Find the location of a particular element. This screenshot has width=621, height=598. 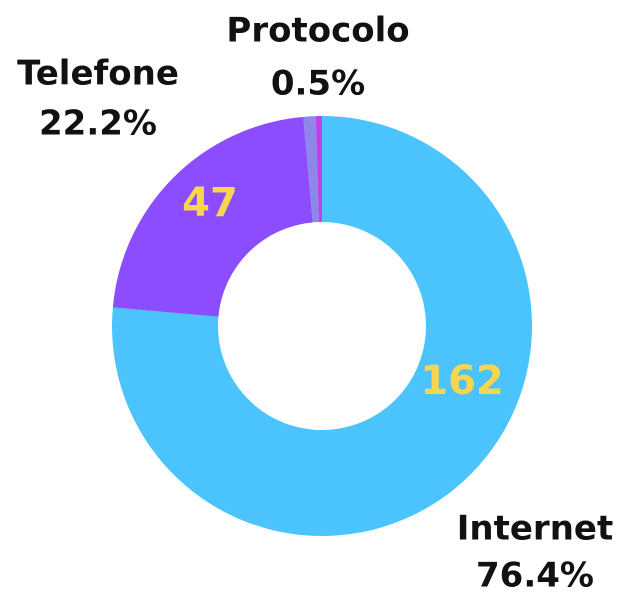

value-label: 47 is located at coordinates (210, 203).